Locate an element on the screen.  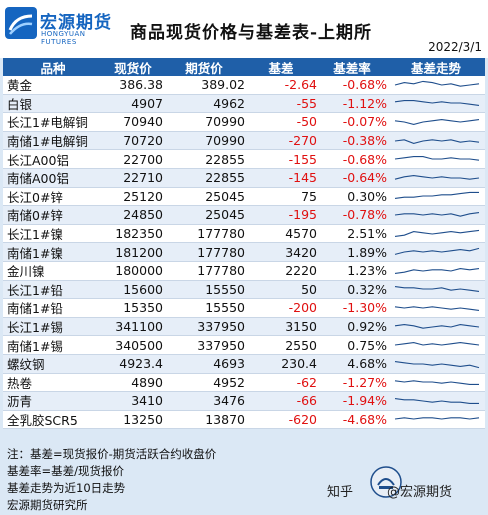
spot-price: 4907 is located at coordinates (147, 103).